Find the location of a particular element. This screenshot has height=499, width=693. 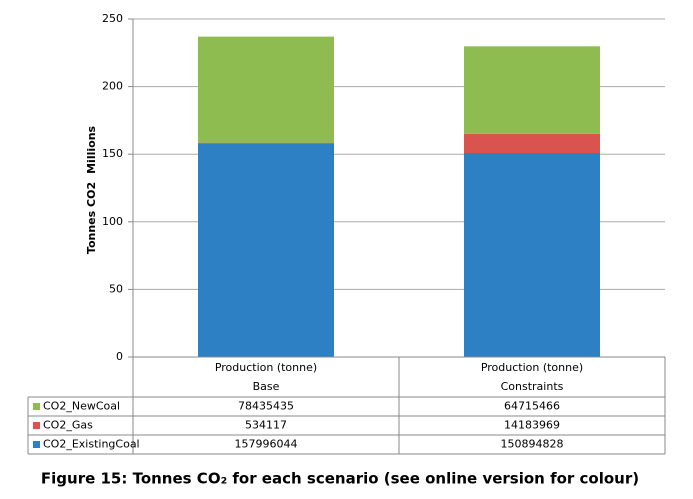

table-value: 78435435 is located at coordinates (266, 406).